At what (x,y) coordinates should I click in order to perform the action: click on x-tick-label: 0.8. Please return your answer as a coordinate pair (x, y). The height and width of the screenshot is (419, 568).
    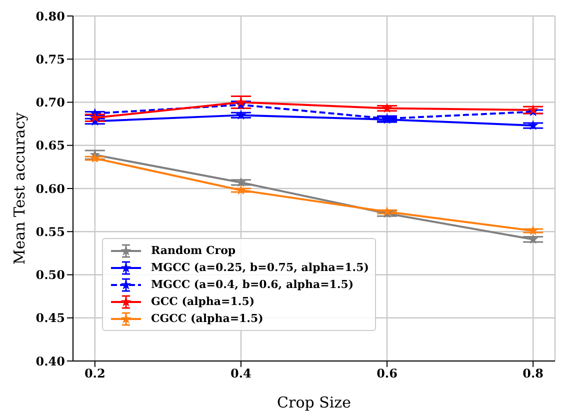
    Looking at the image, I should click on (533, 373).